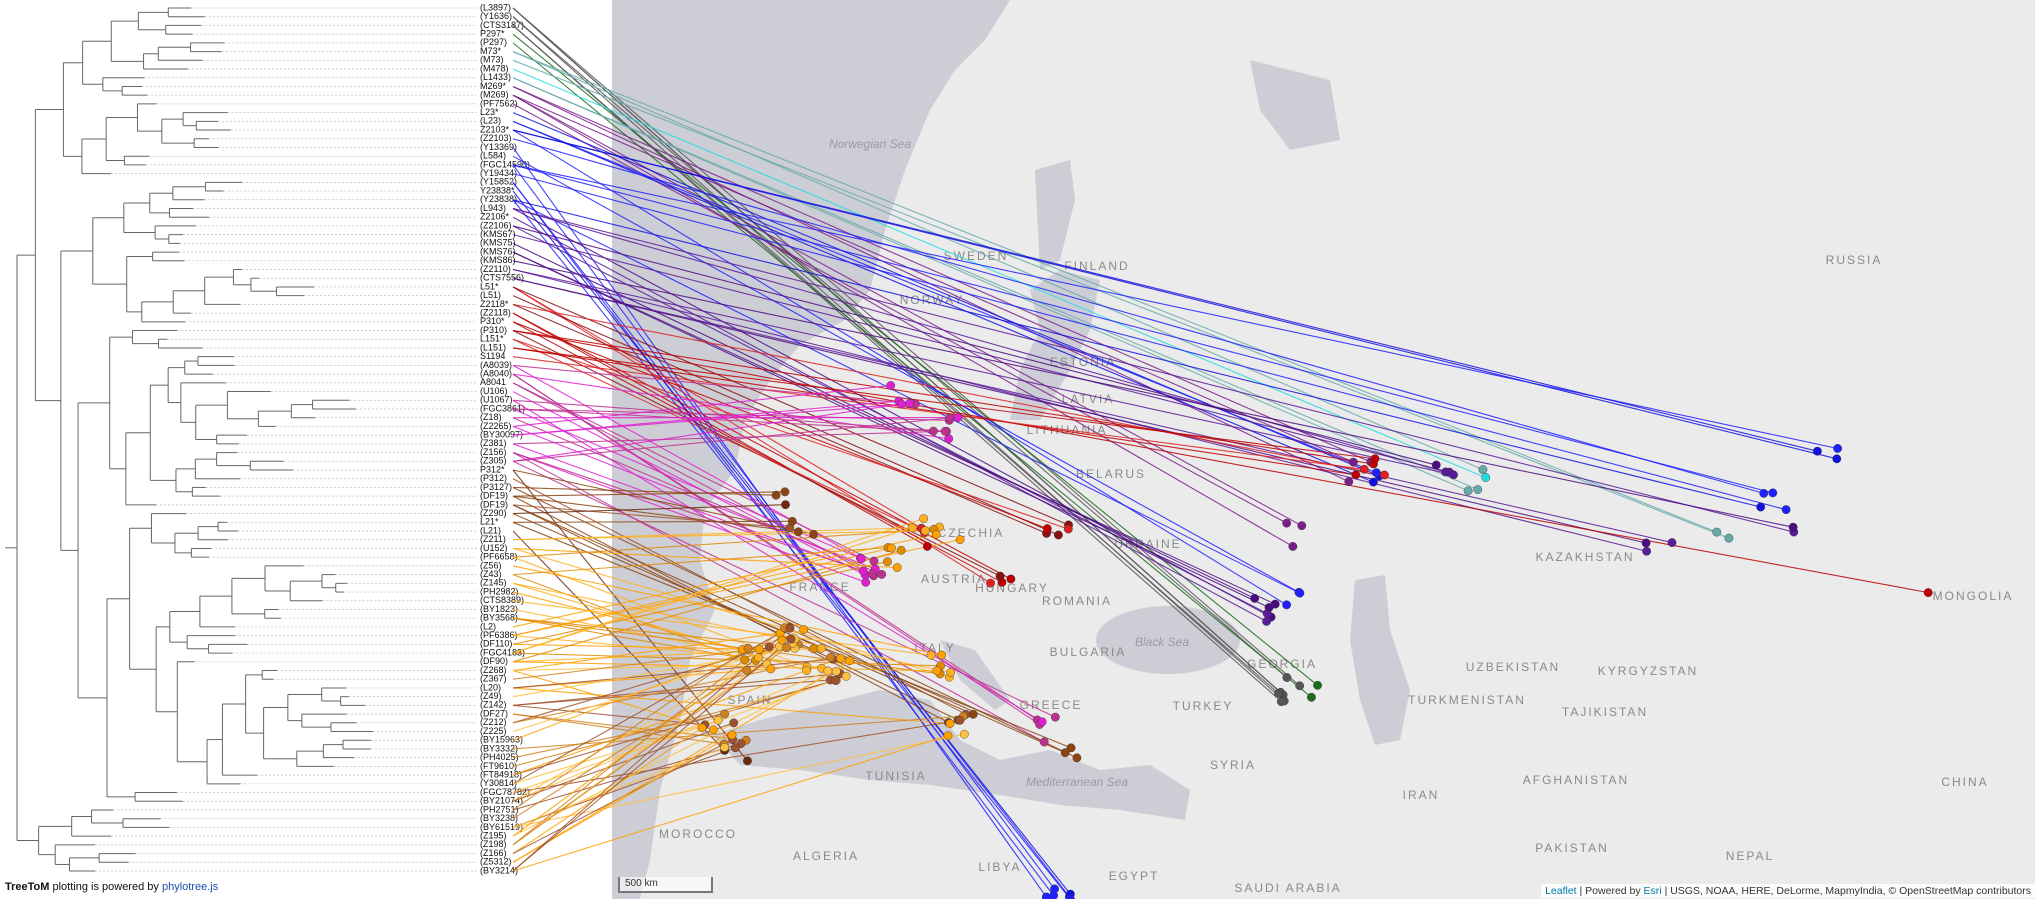 Image resolution: width=2035 pixels, height=899 pixels. I want to click on leaf-label: (Z381), so click(493, 443).